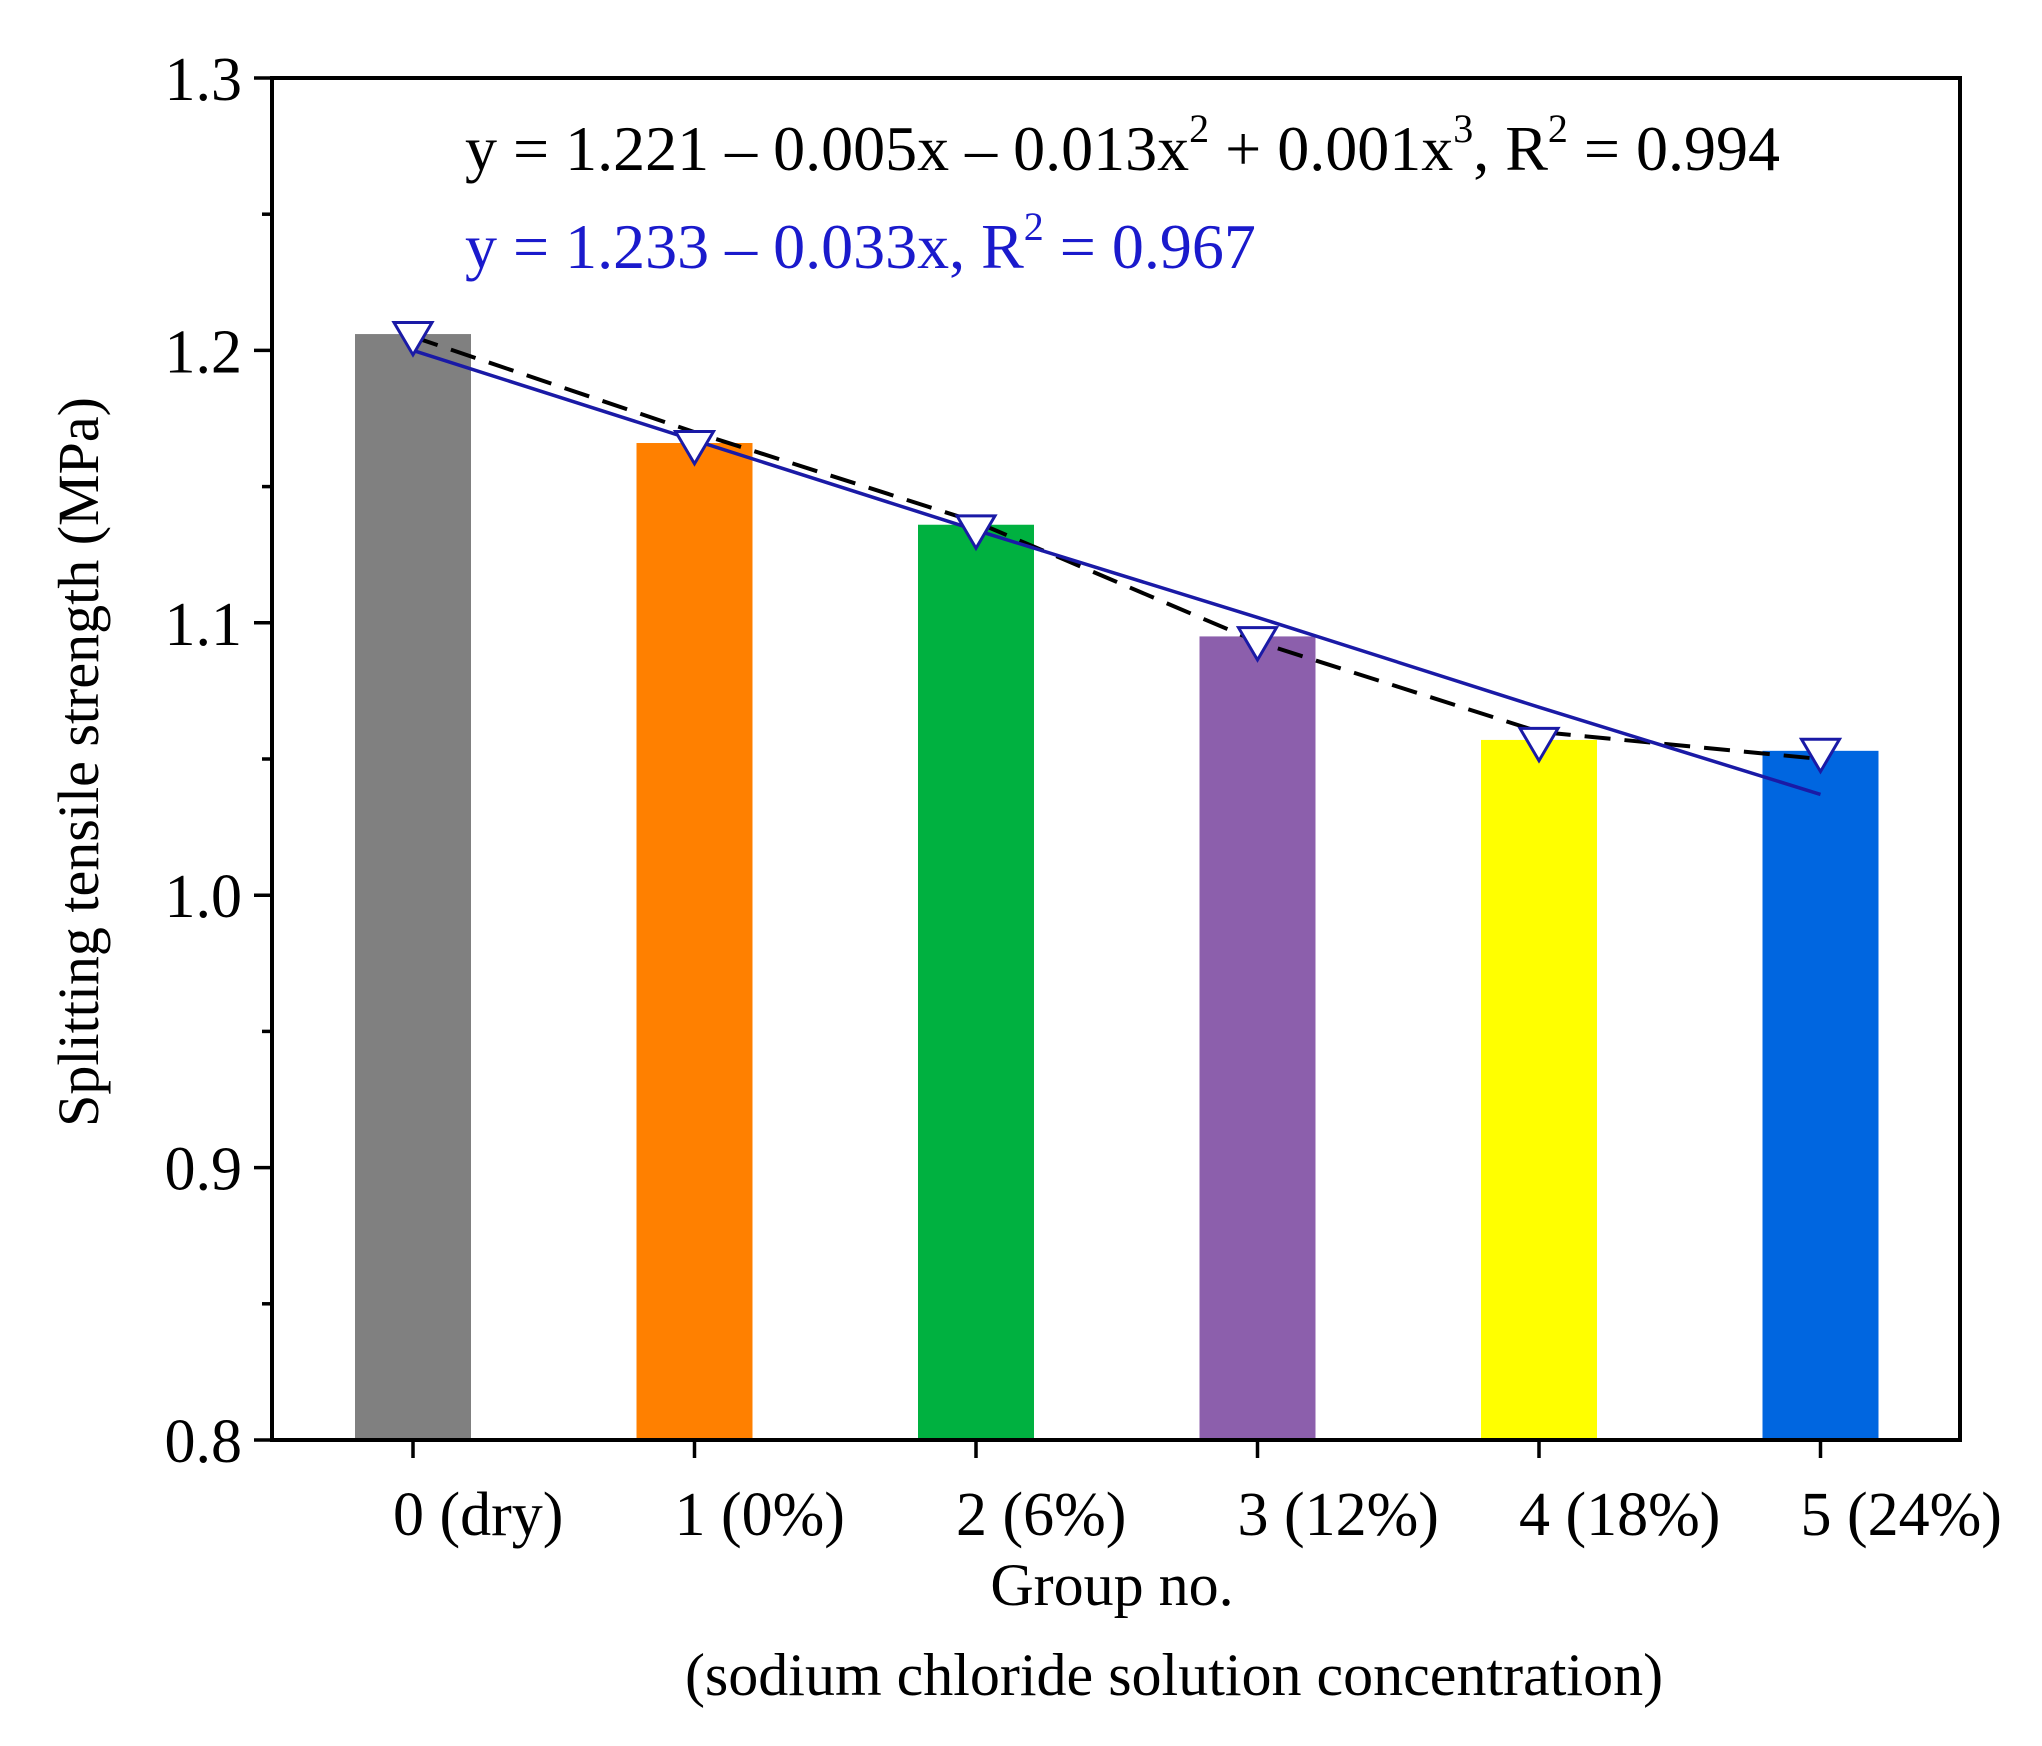 The image size is (2042, 1746). What do you see at coordinates (827, 148) in the screenshot?
I see `cubic-equation-prefix: y = 1.221 – 0.005x – 0.013x` at bounding box center [827, 148].